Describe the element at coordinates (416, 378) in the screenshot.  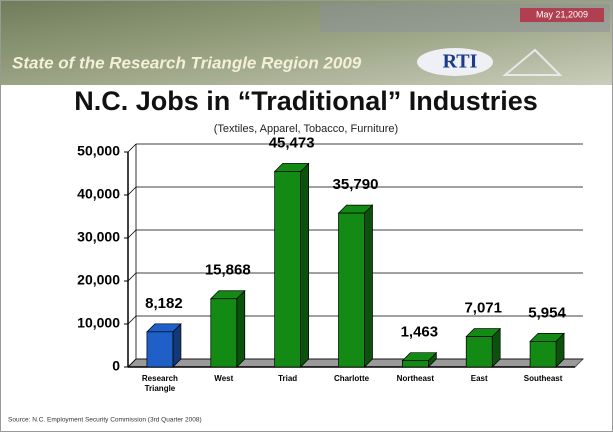
I see `x-tick-label: Northeast` at that location.